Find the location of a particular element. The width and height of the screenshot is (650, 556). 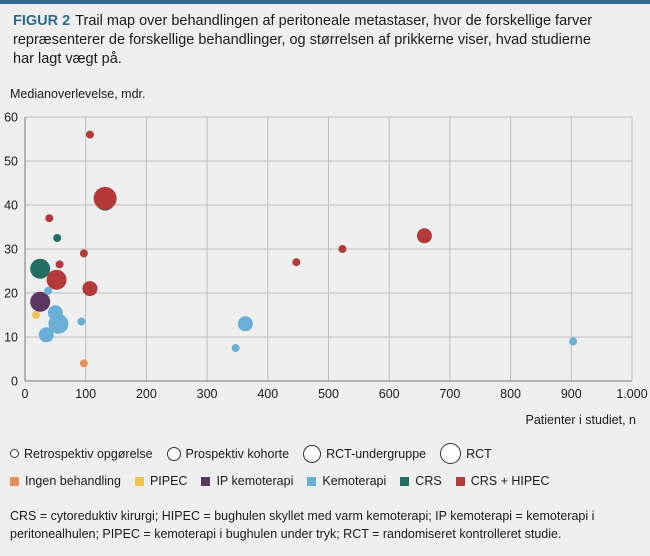

x-tick-label: 400 is located at coordinates (267, 394).